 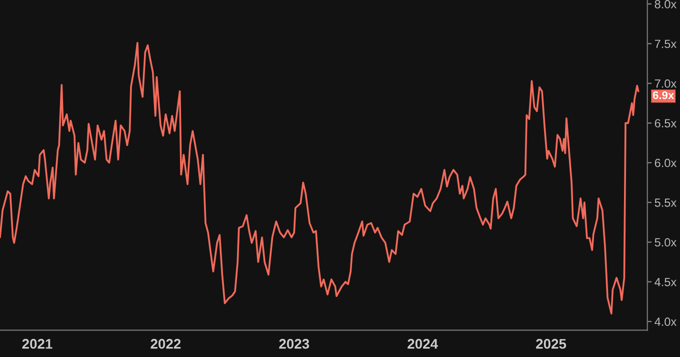 I want to click on x-tick-label: 2021, so click(x=37, y=343).